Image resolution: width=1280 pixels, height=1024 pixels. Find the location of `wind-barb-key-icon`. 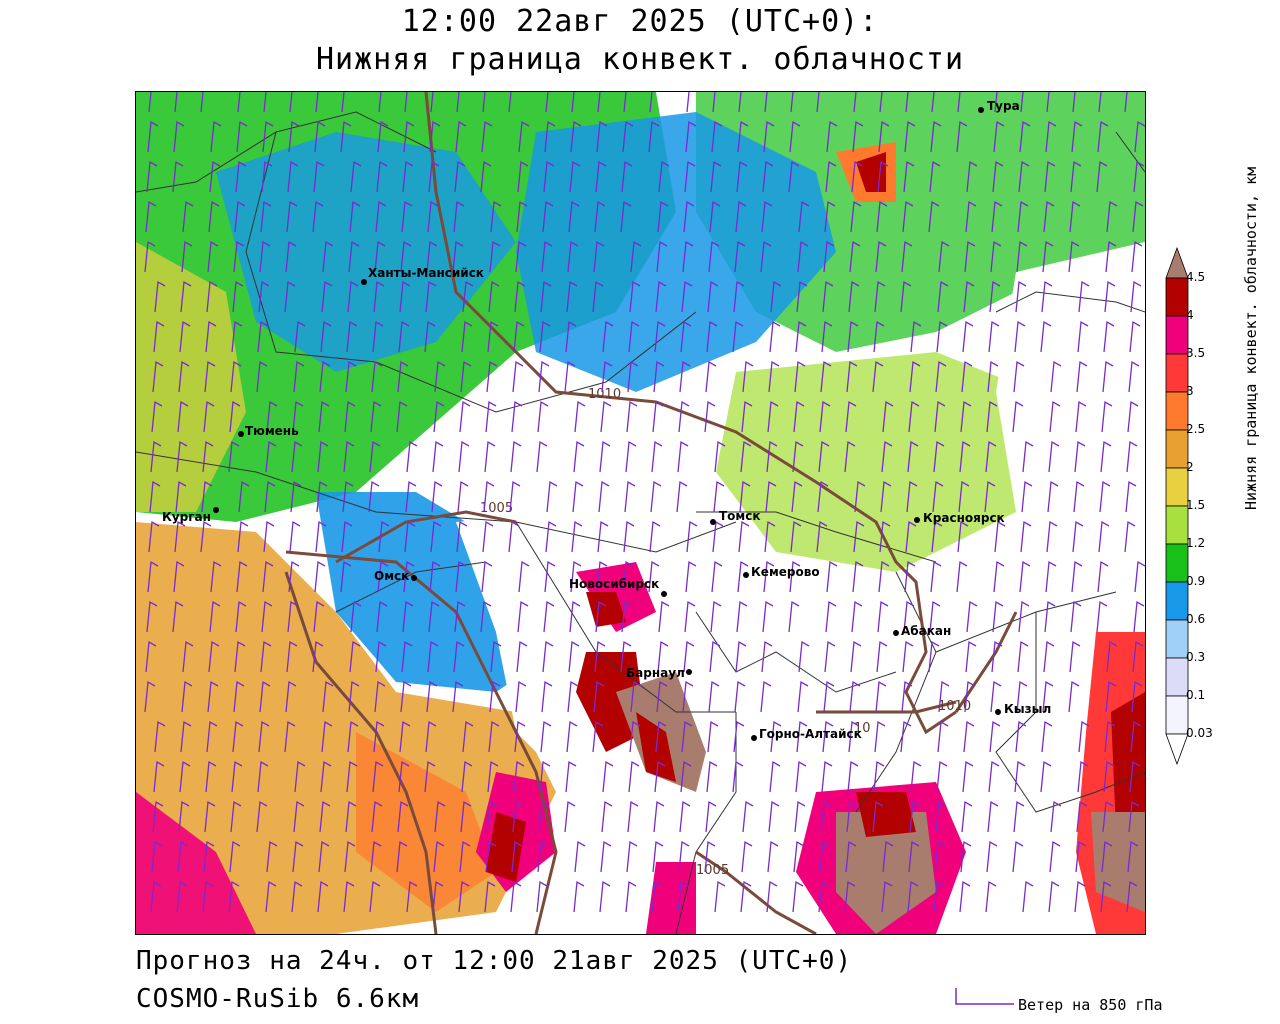

wind-barb-key-icon is located at coordinates (984, 996).